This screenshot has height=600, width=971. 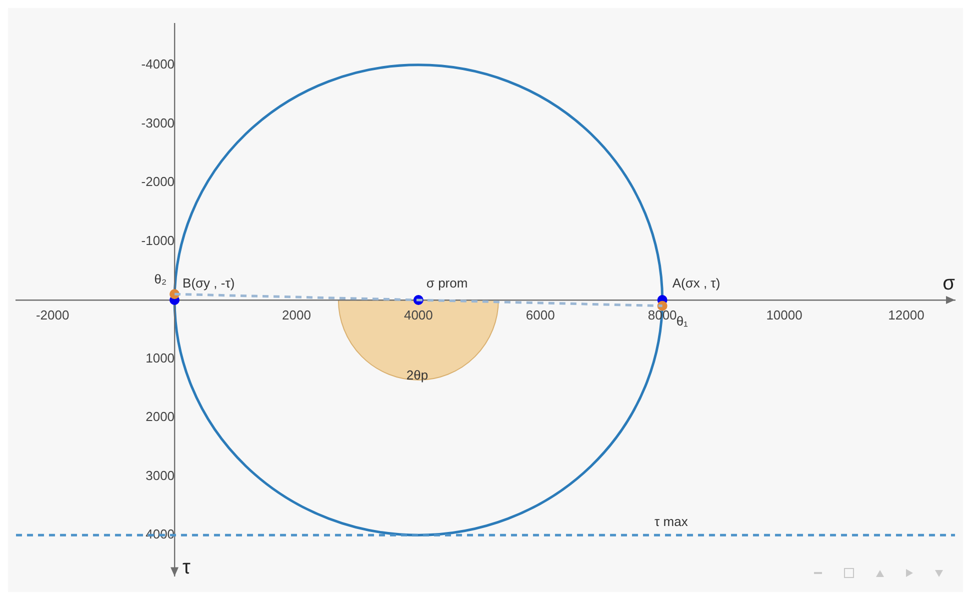 I want to click on y-tick-label: 2000, so click(x=160, y=416).